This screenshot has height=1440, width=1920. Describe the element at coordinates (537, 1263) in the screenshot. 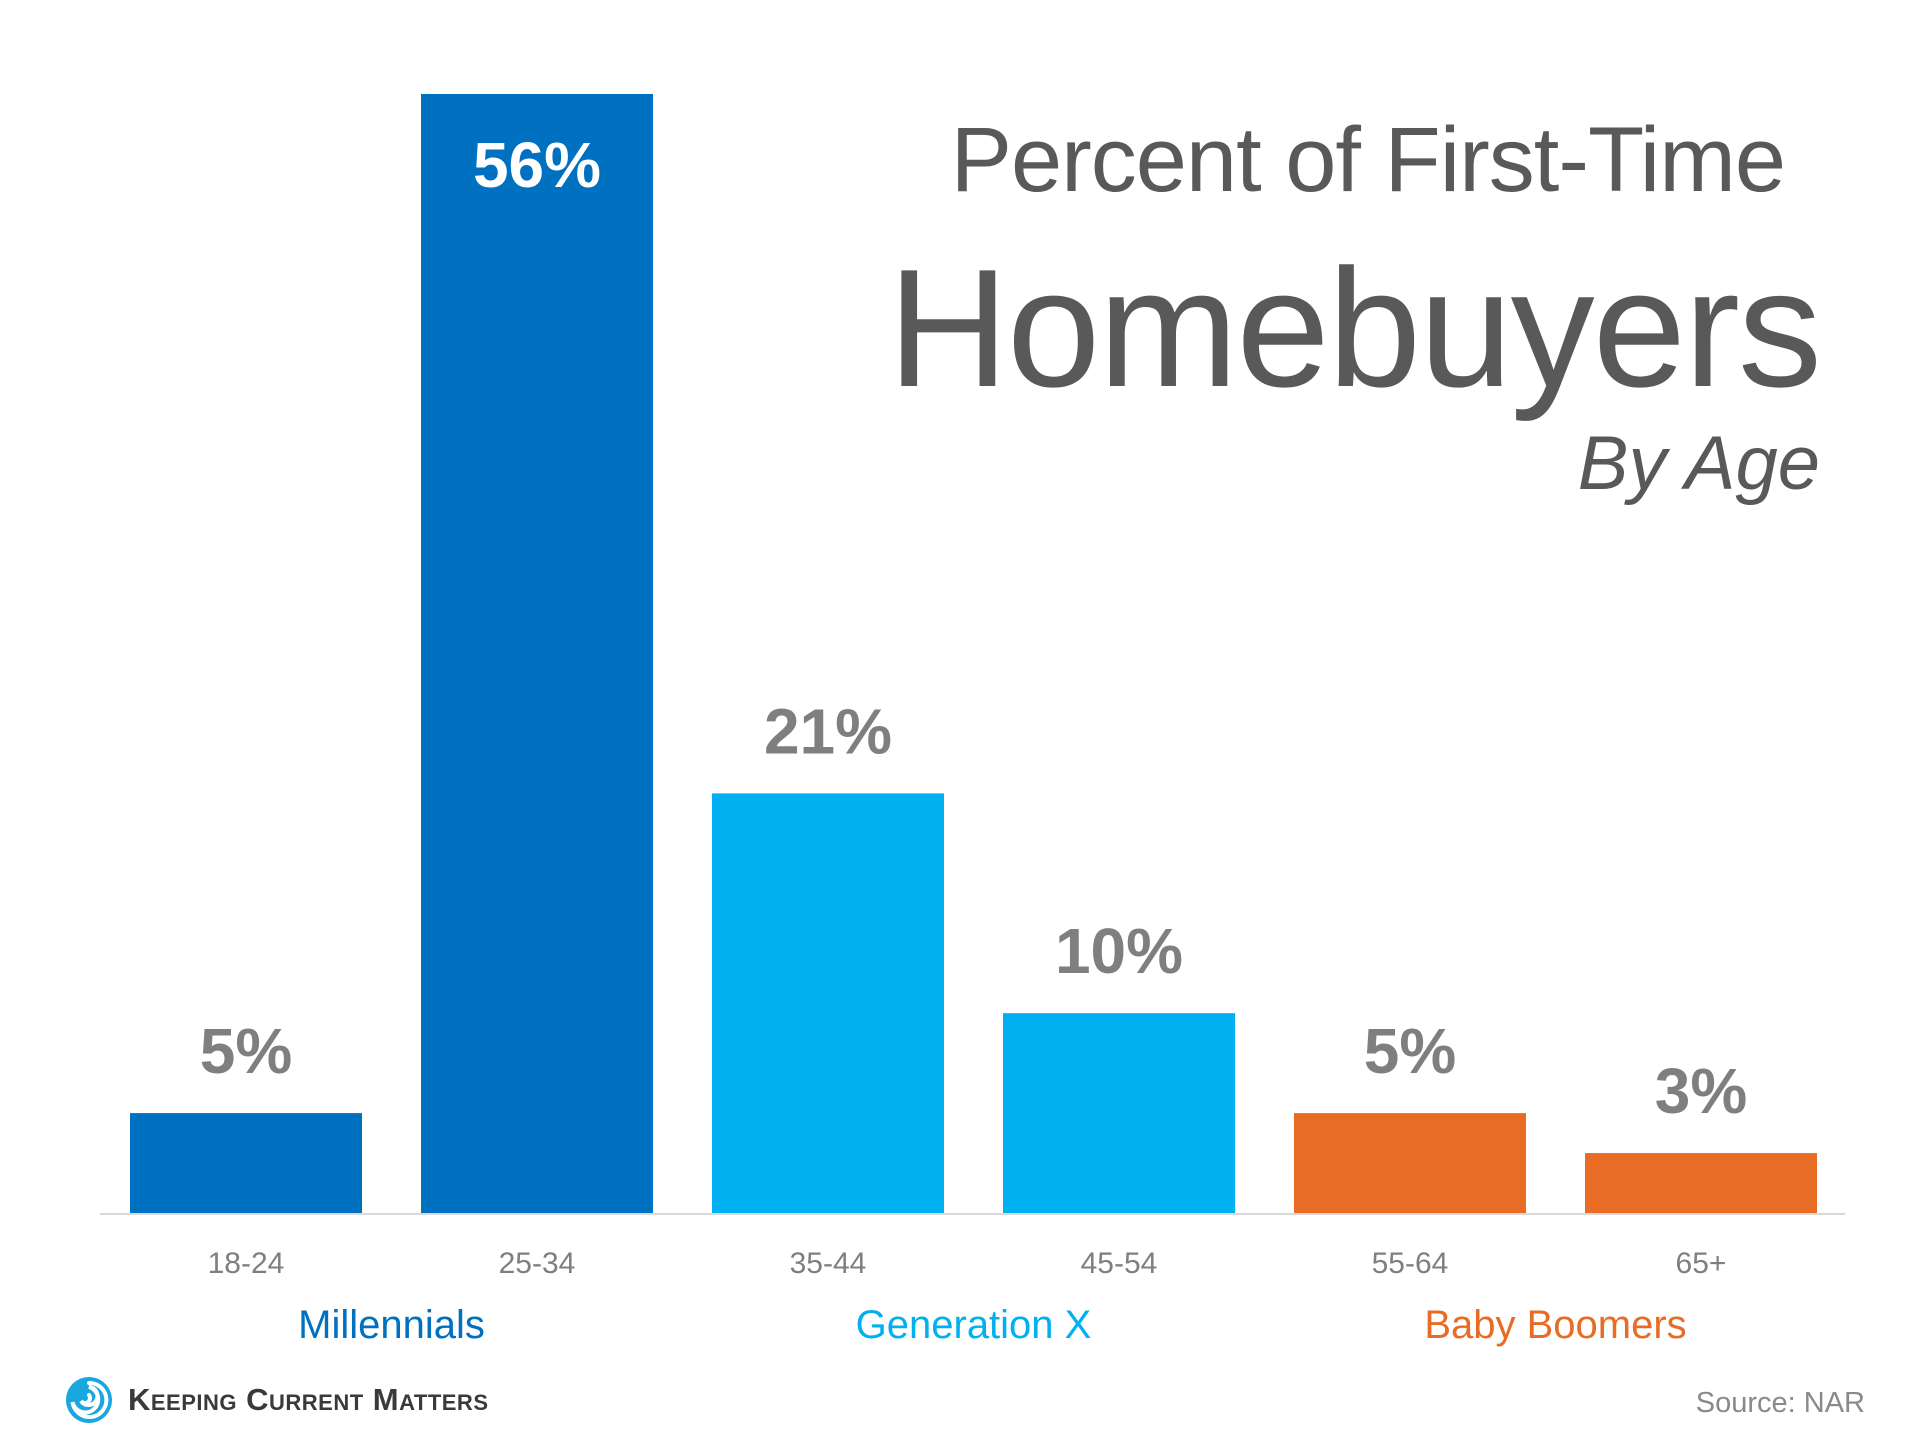

I see `tick-label-25-34: 25-34` at that location.